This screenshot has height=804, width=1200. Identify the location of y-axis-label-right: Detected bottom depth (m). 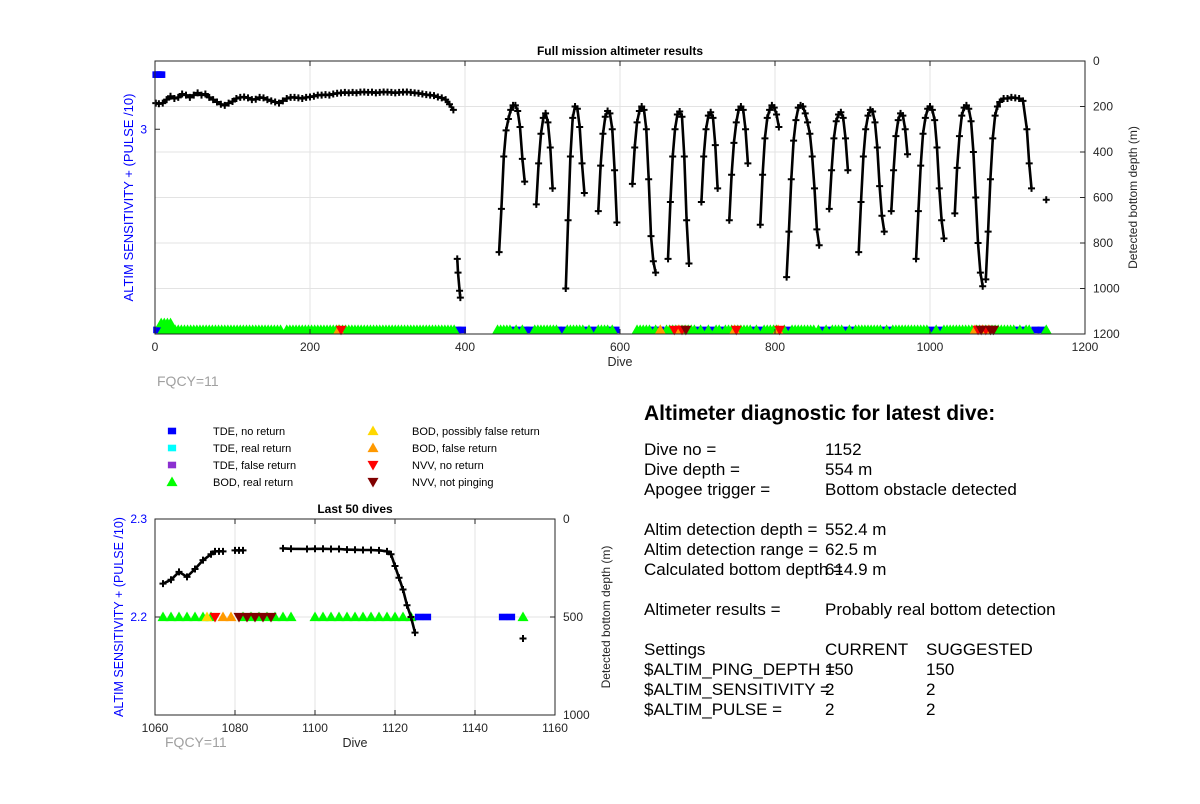
(606, 617).